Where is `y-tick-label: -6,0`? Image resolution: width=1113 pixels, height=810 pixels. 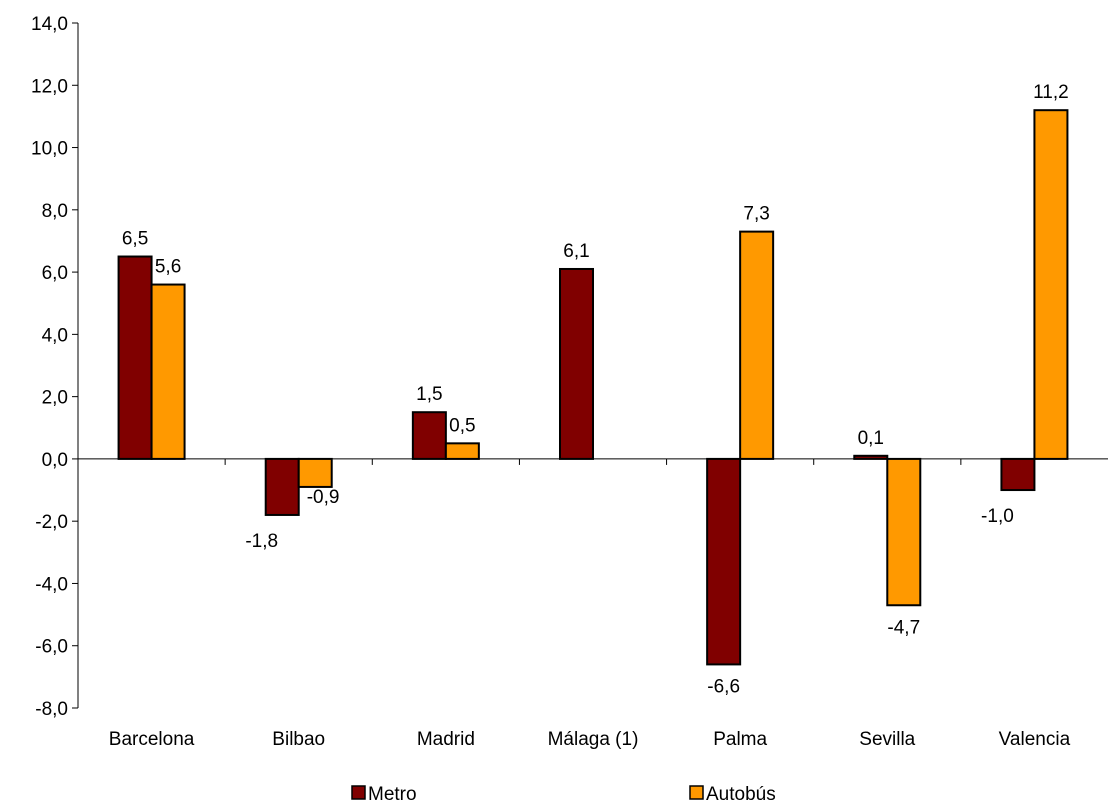
y-tick-label: -6,0 is located at coordinates (51, 647).